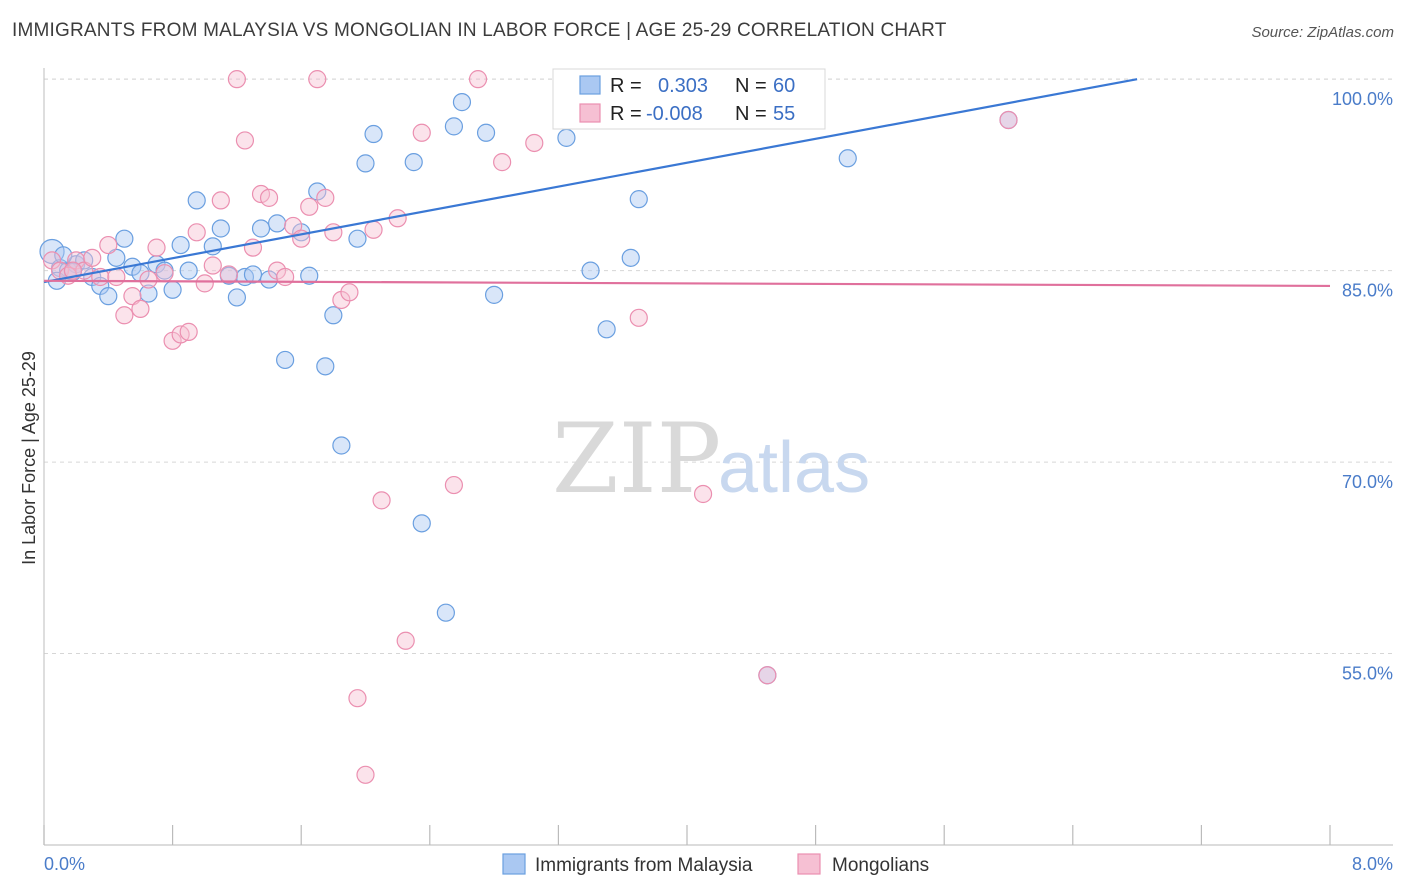 The width and height of the screenshot is (1406, 892). Describe the element at coordinates (514, 864) in the screenshot. I see `legend-swatch-malaysia` at that location.